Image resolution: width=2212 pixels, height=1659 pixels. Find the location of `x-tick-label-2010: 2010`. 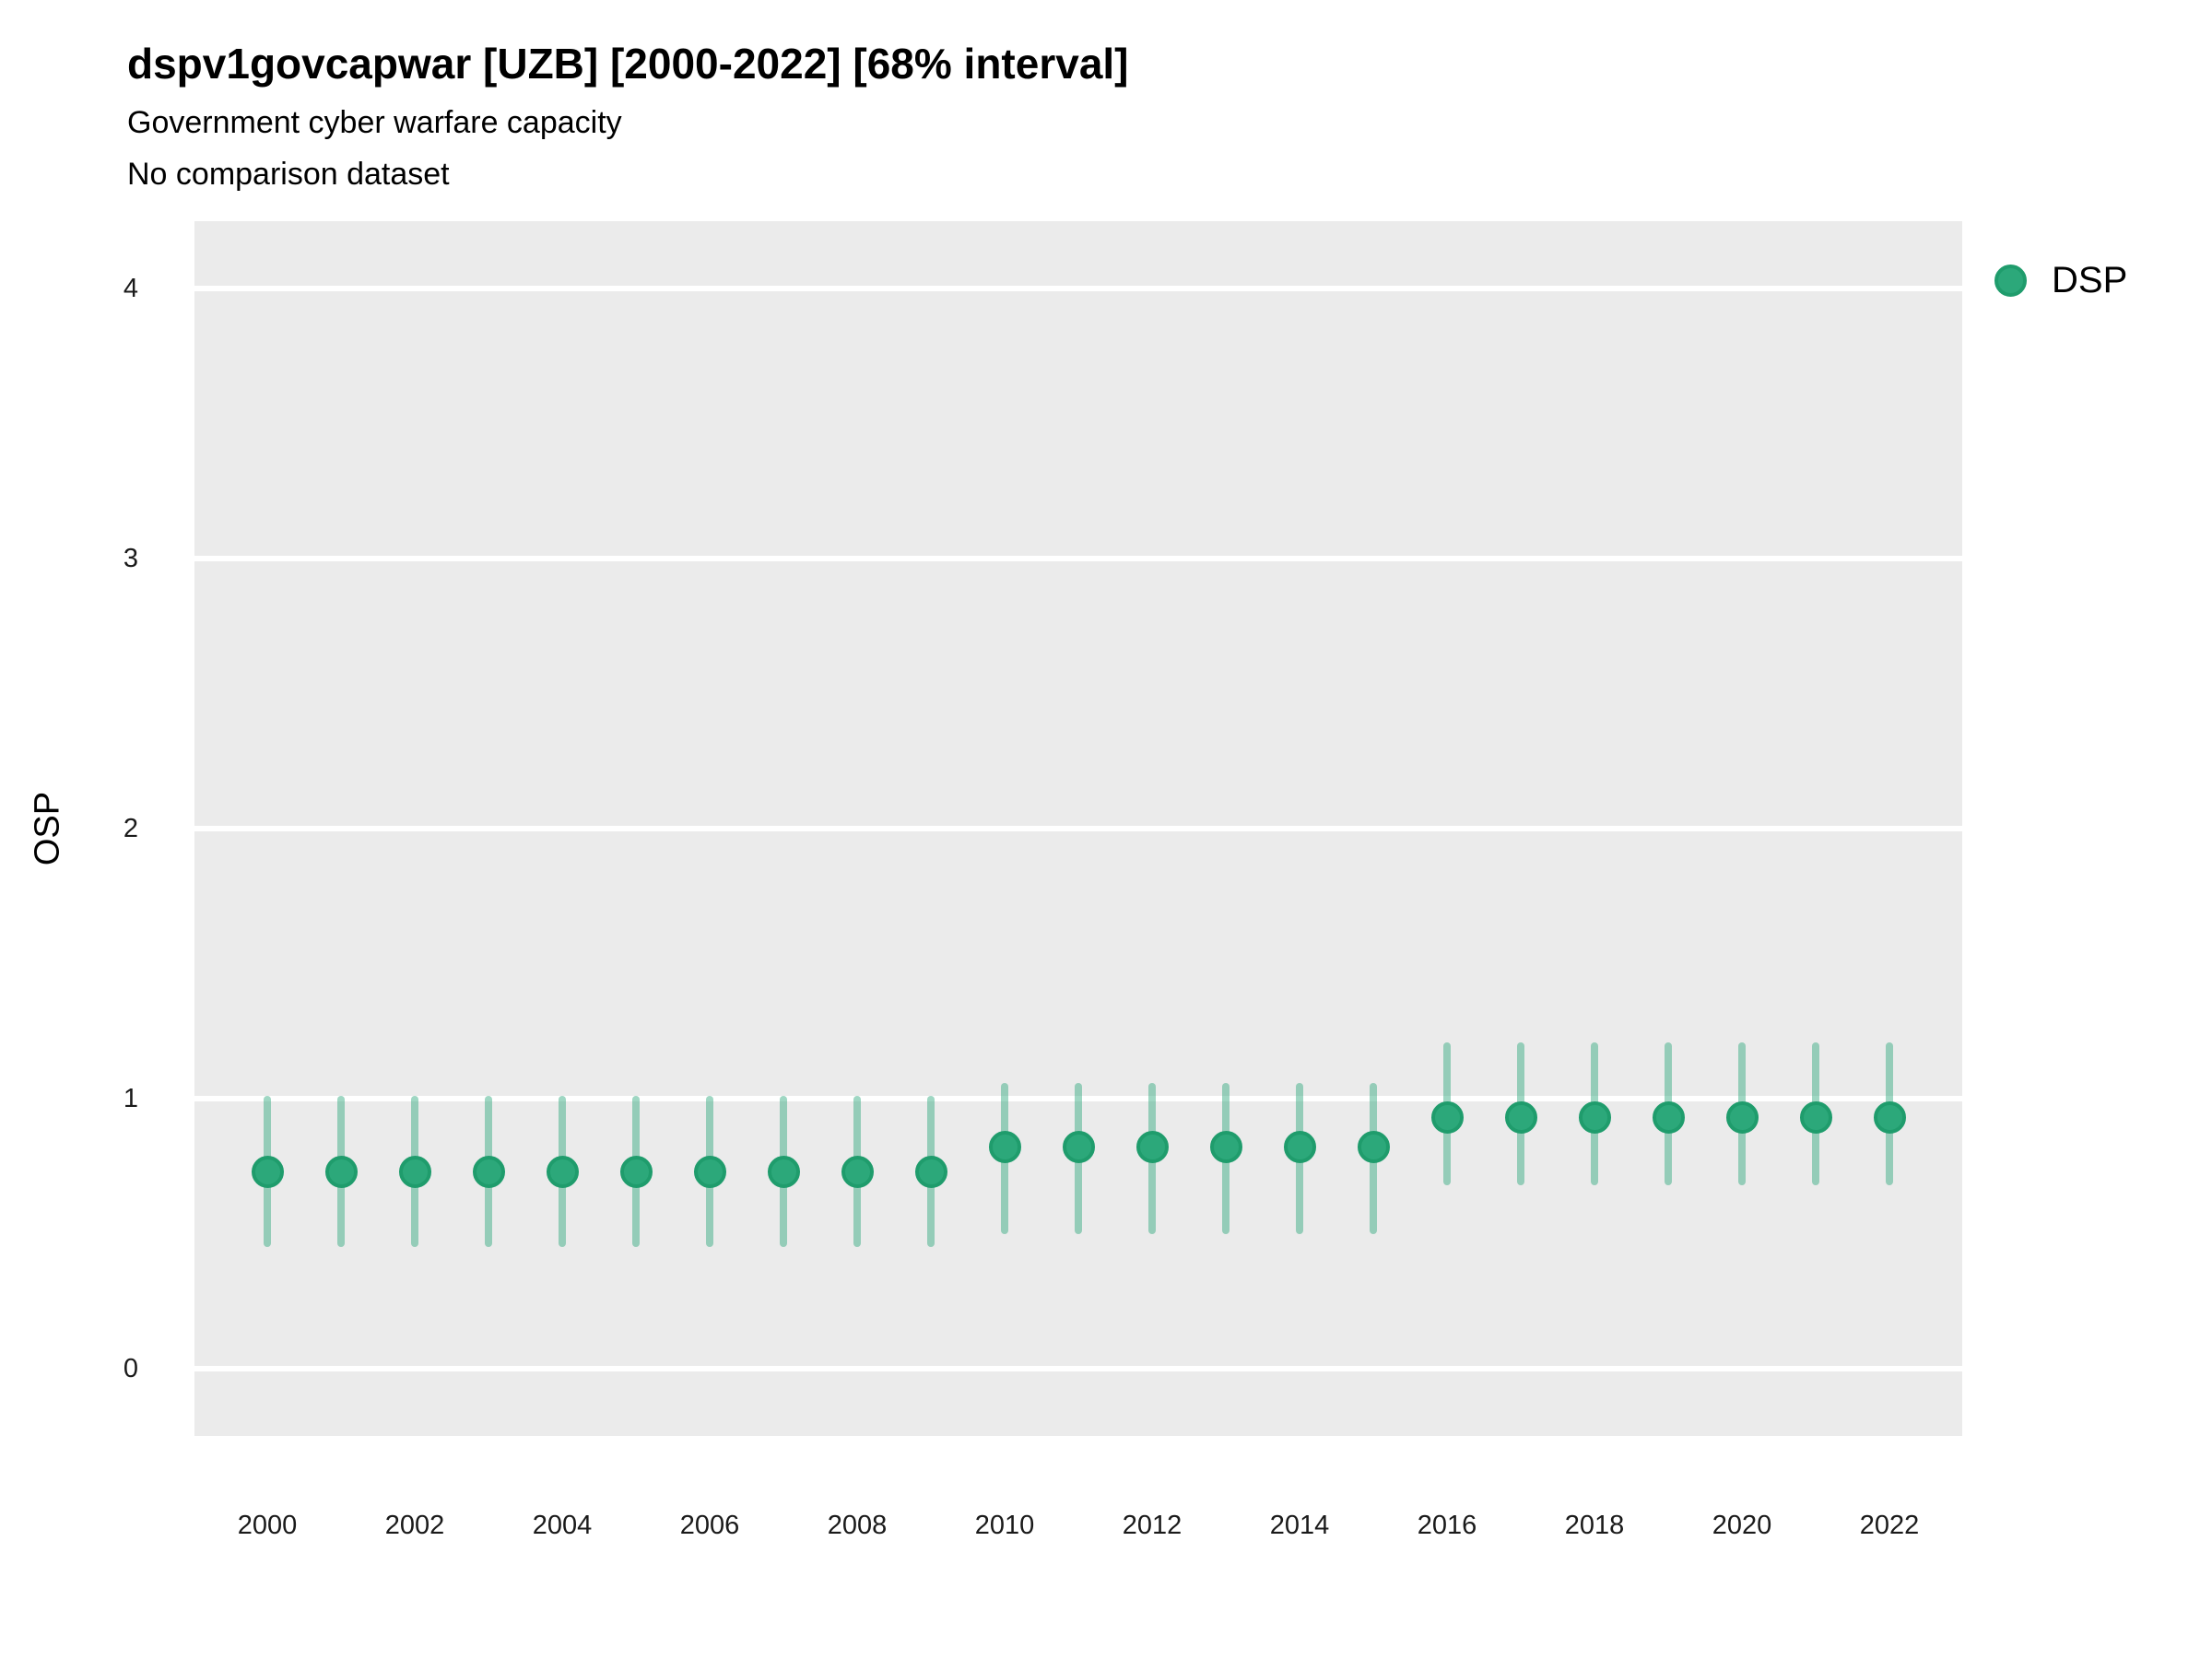

x-tick-label-2010: 2010 is located at coordinates (1004, 1525).